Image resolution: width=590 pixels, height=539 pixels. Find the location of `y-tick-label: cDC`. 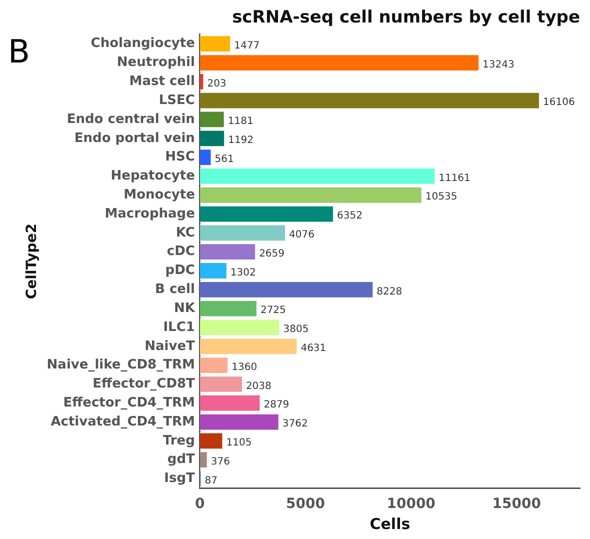

y-tick-label: cDC is located at coordinates (180, 252).